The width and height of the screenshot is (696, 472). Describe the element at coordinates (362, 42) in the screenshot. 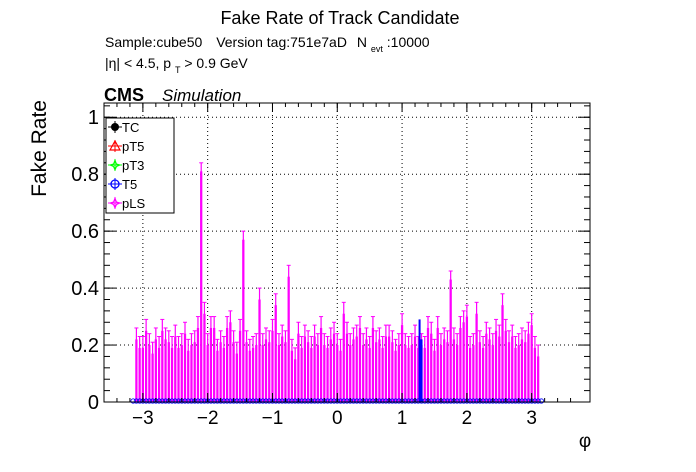

I see `nevt-label: N` at that location.